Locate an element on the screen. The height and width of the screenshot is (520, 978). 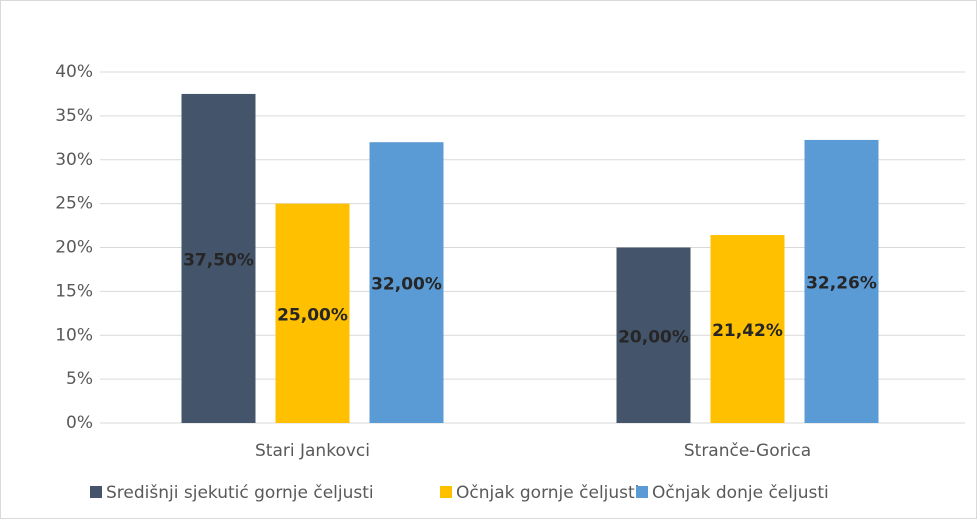
legend-label: Očnjak donje čeljusti is located at coordinates (740, 493).